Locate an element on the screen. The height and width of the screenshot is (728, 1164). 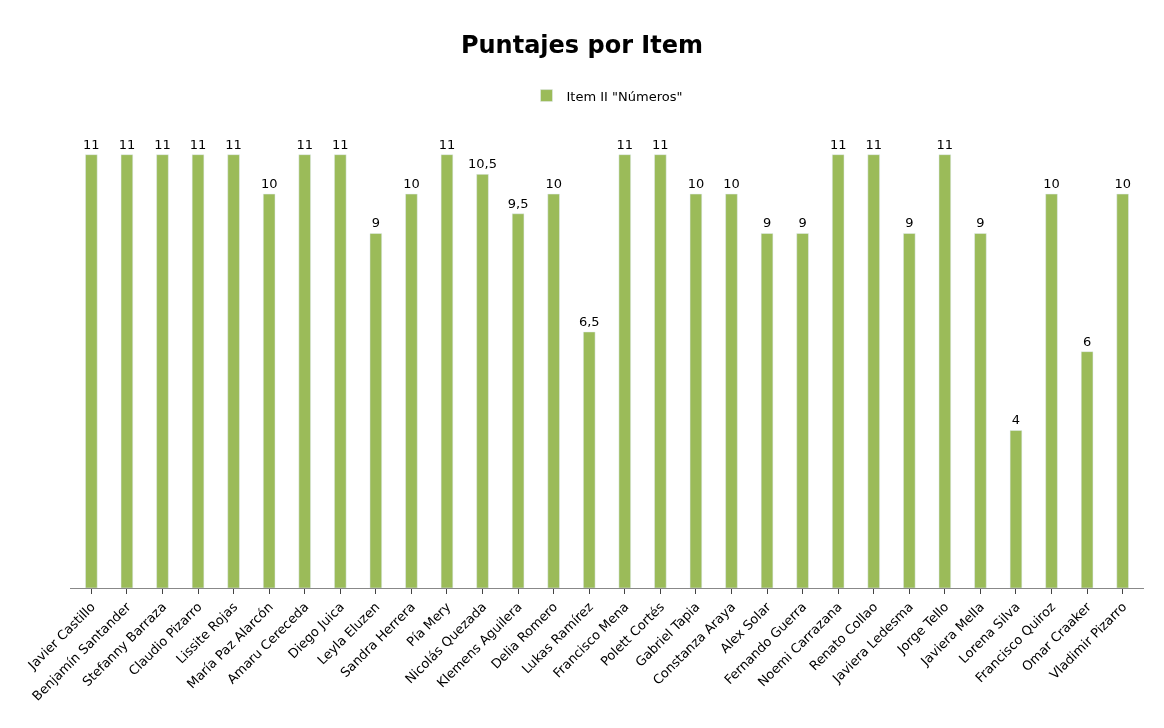
data-label: 6,5 is located at coordinates (589, 321).